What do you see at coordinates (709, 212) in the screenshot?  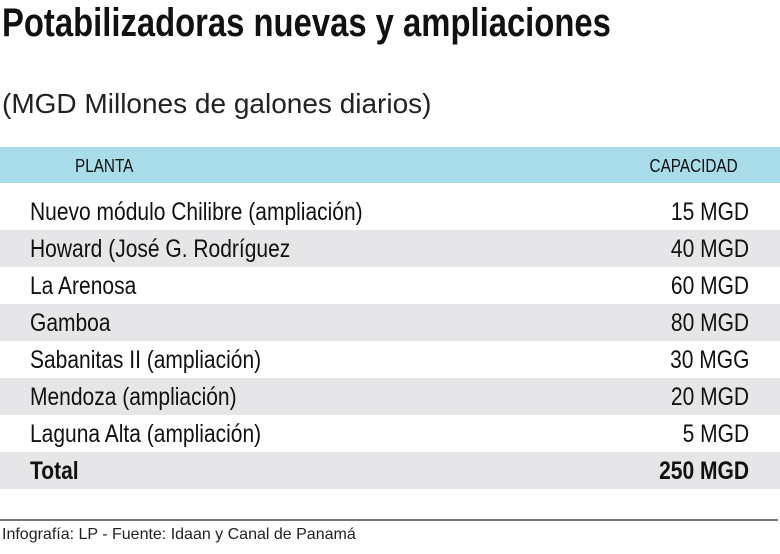 I see `plant-capacity: 15 MGD` at bounding box center [709, 212].